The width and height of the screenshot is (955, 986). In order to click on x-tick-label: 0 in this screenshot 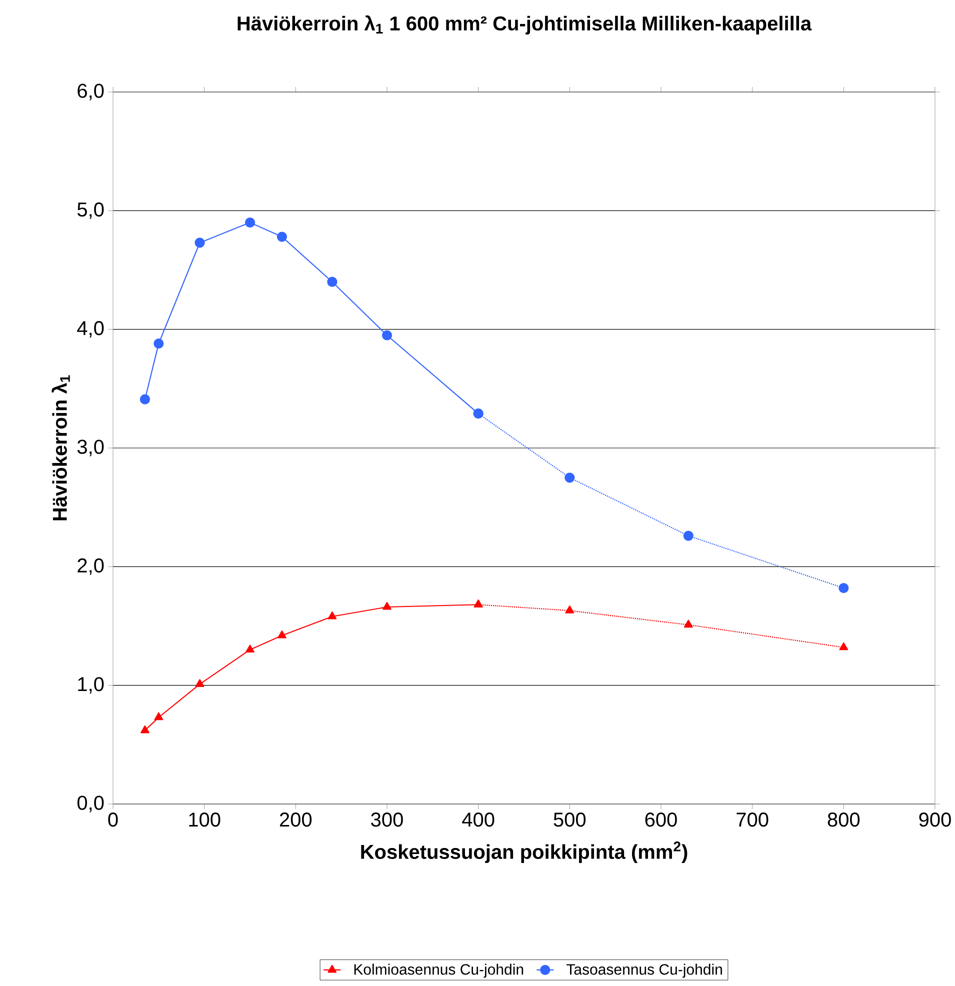, I will do `click(113, 819)`.